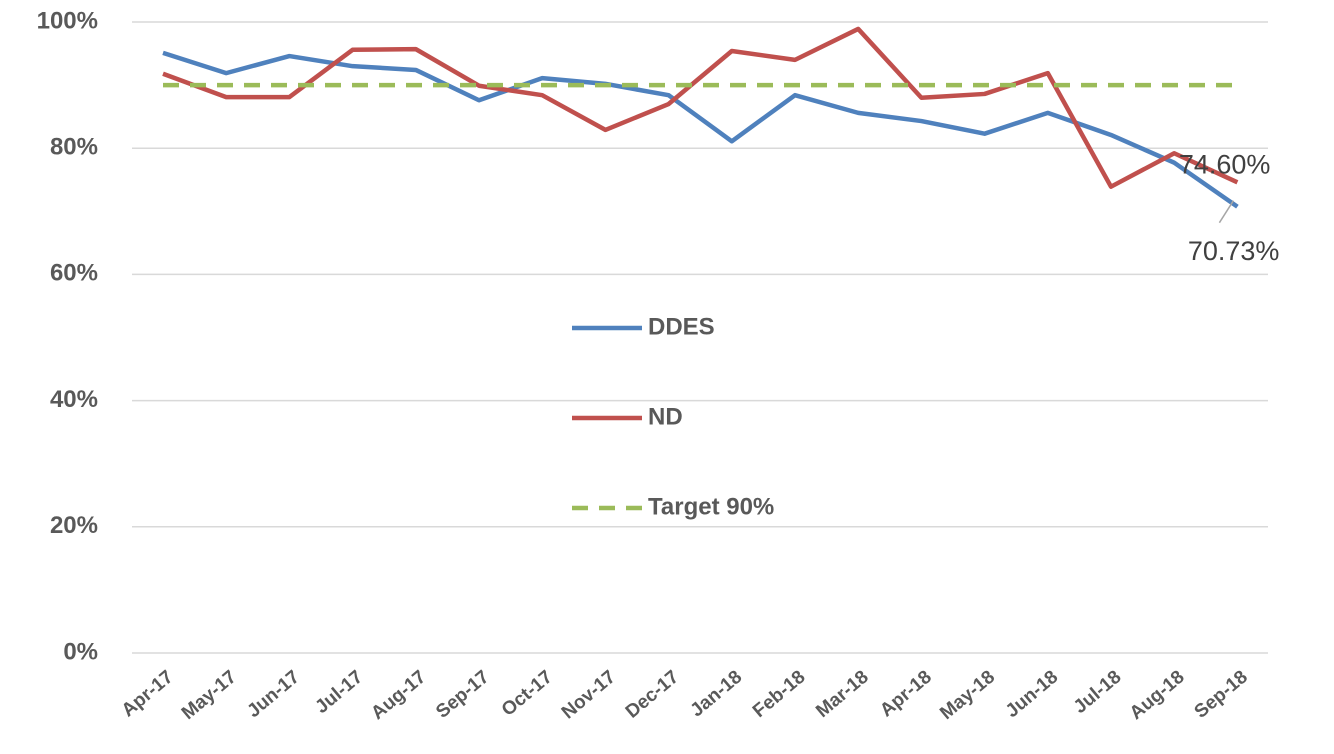 The image size is (1334, 754). Describe the element at coordinates (779, 694) in the screenshot. I see `x-tick-label: Feb-18` at that location.